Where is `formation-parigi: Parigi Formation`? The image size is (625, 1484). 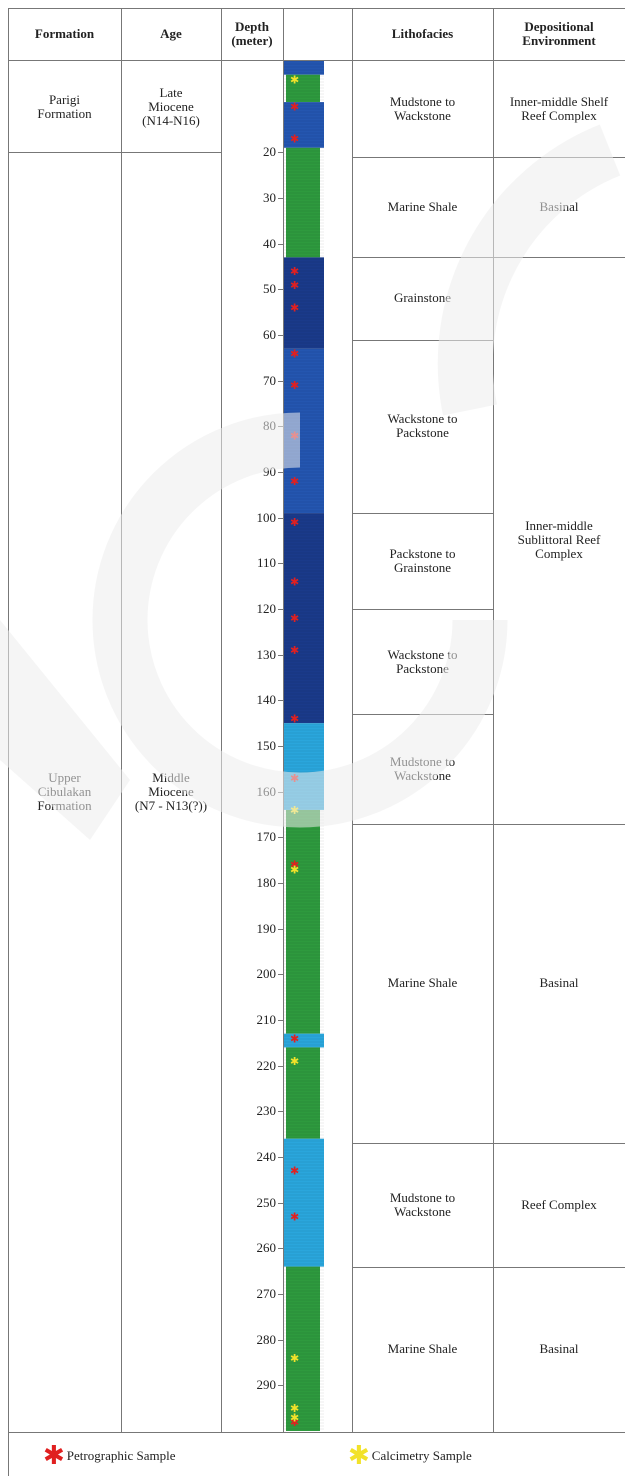
formation-parigi: Parigi Formation is located at coordinates (64, 106).